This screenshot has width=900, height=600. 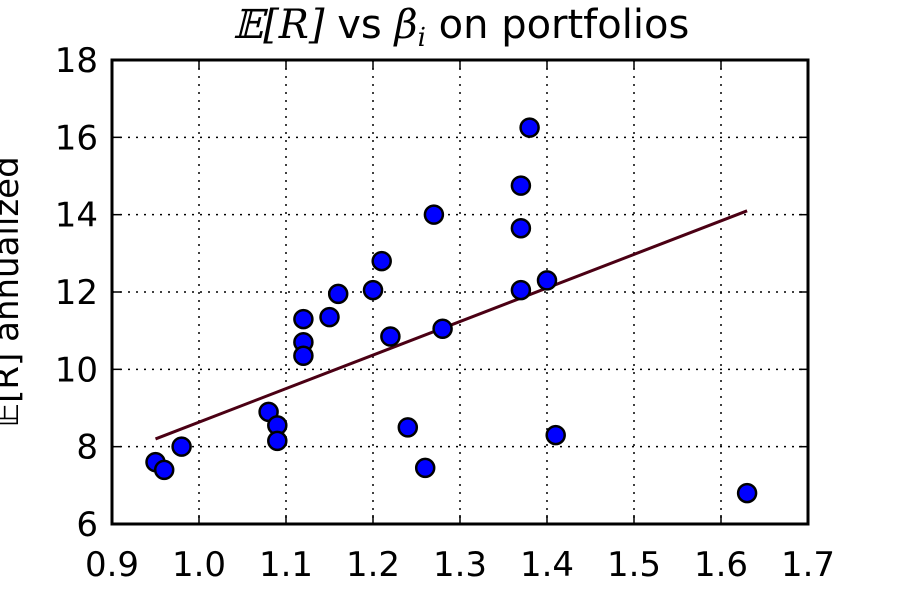 I want to click on x-tick-label: 1.5, so click(x=634, y=565).